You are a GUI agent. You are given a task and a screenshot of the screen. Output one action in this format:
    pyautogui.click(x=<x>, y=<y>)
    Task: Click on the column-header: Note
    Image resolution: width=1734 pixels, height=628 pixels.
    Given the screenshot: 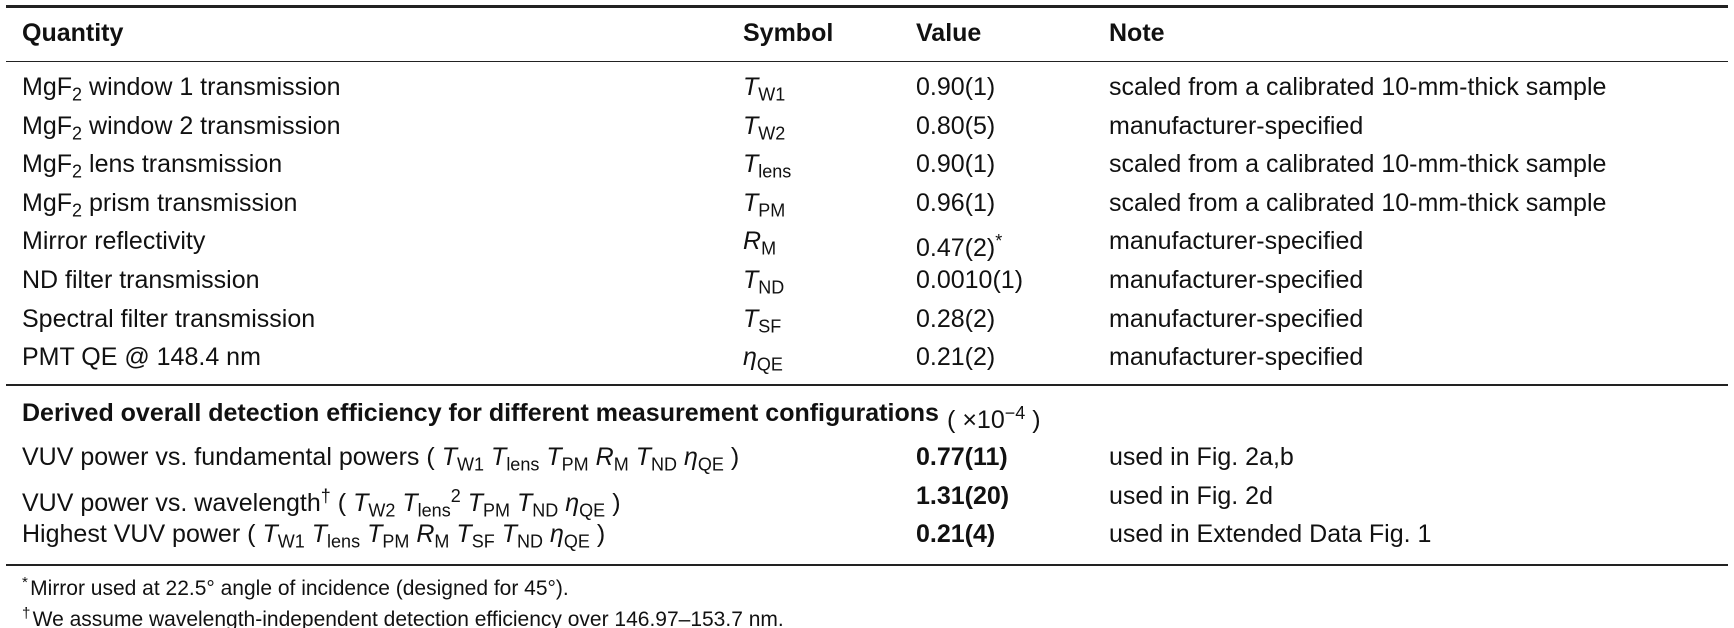 What is the action you would take?
    pyautogui.click(x=1137, y=33)
    